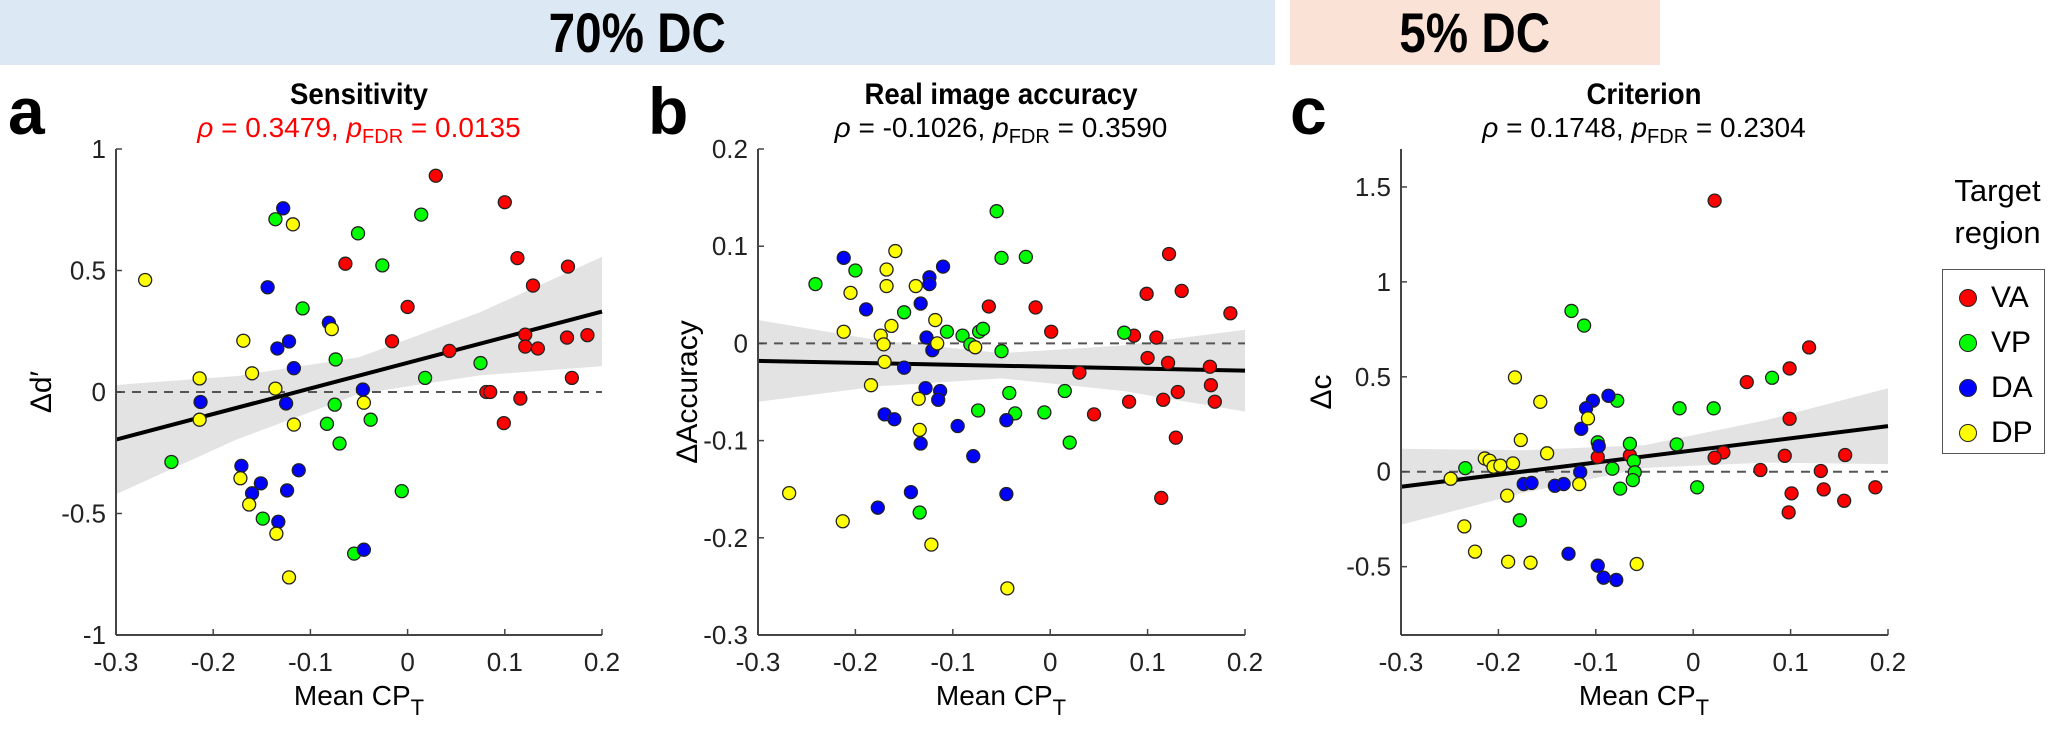 The height and width of the screenshot is (733, 2050). Describe the element at coordinates (898, 419) in the screenshot. I see `series-dp` at that location.